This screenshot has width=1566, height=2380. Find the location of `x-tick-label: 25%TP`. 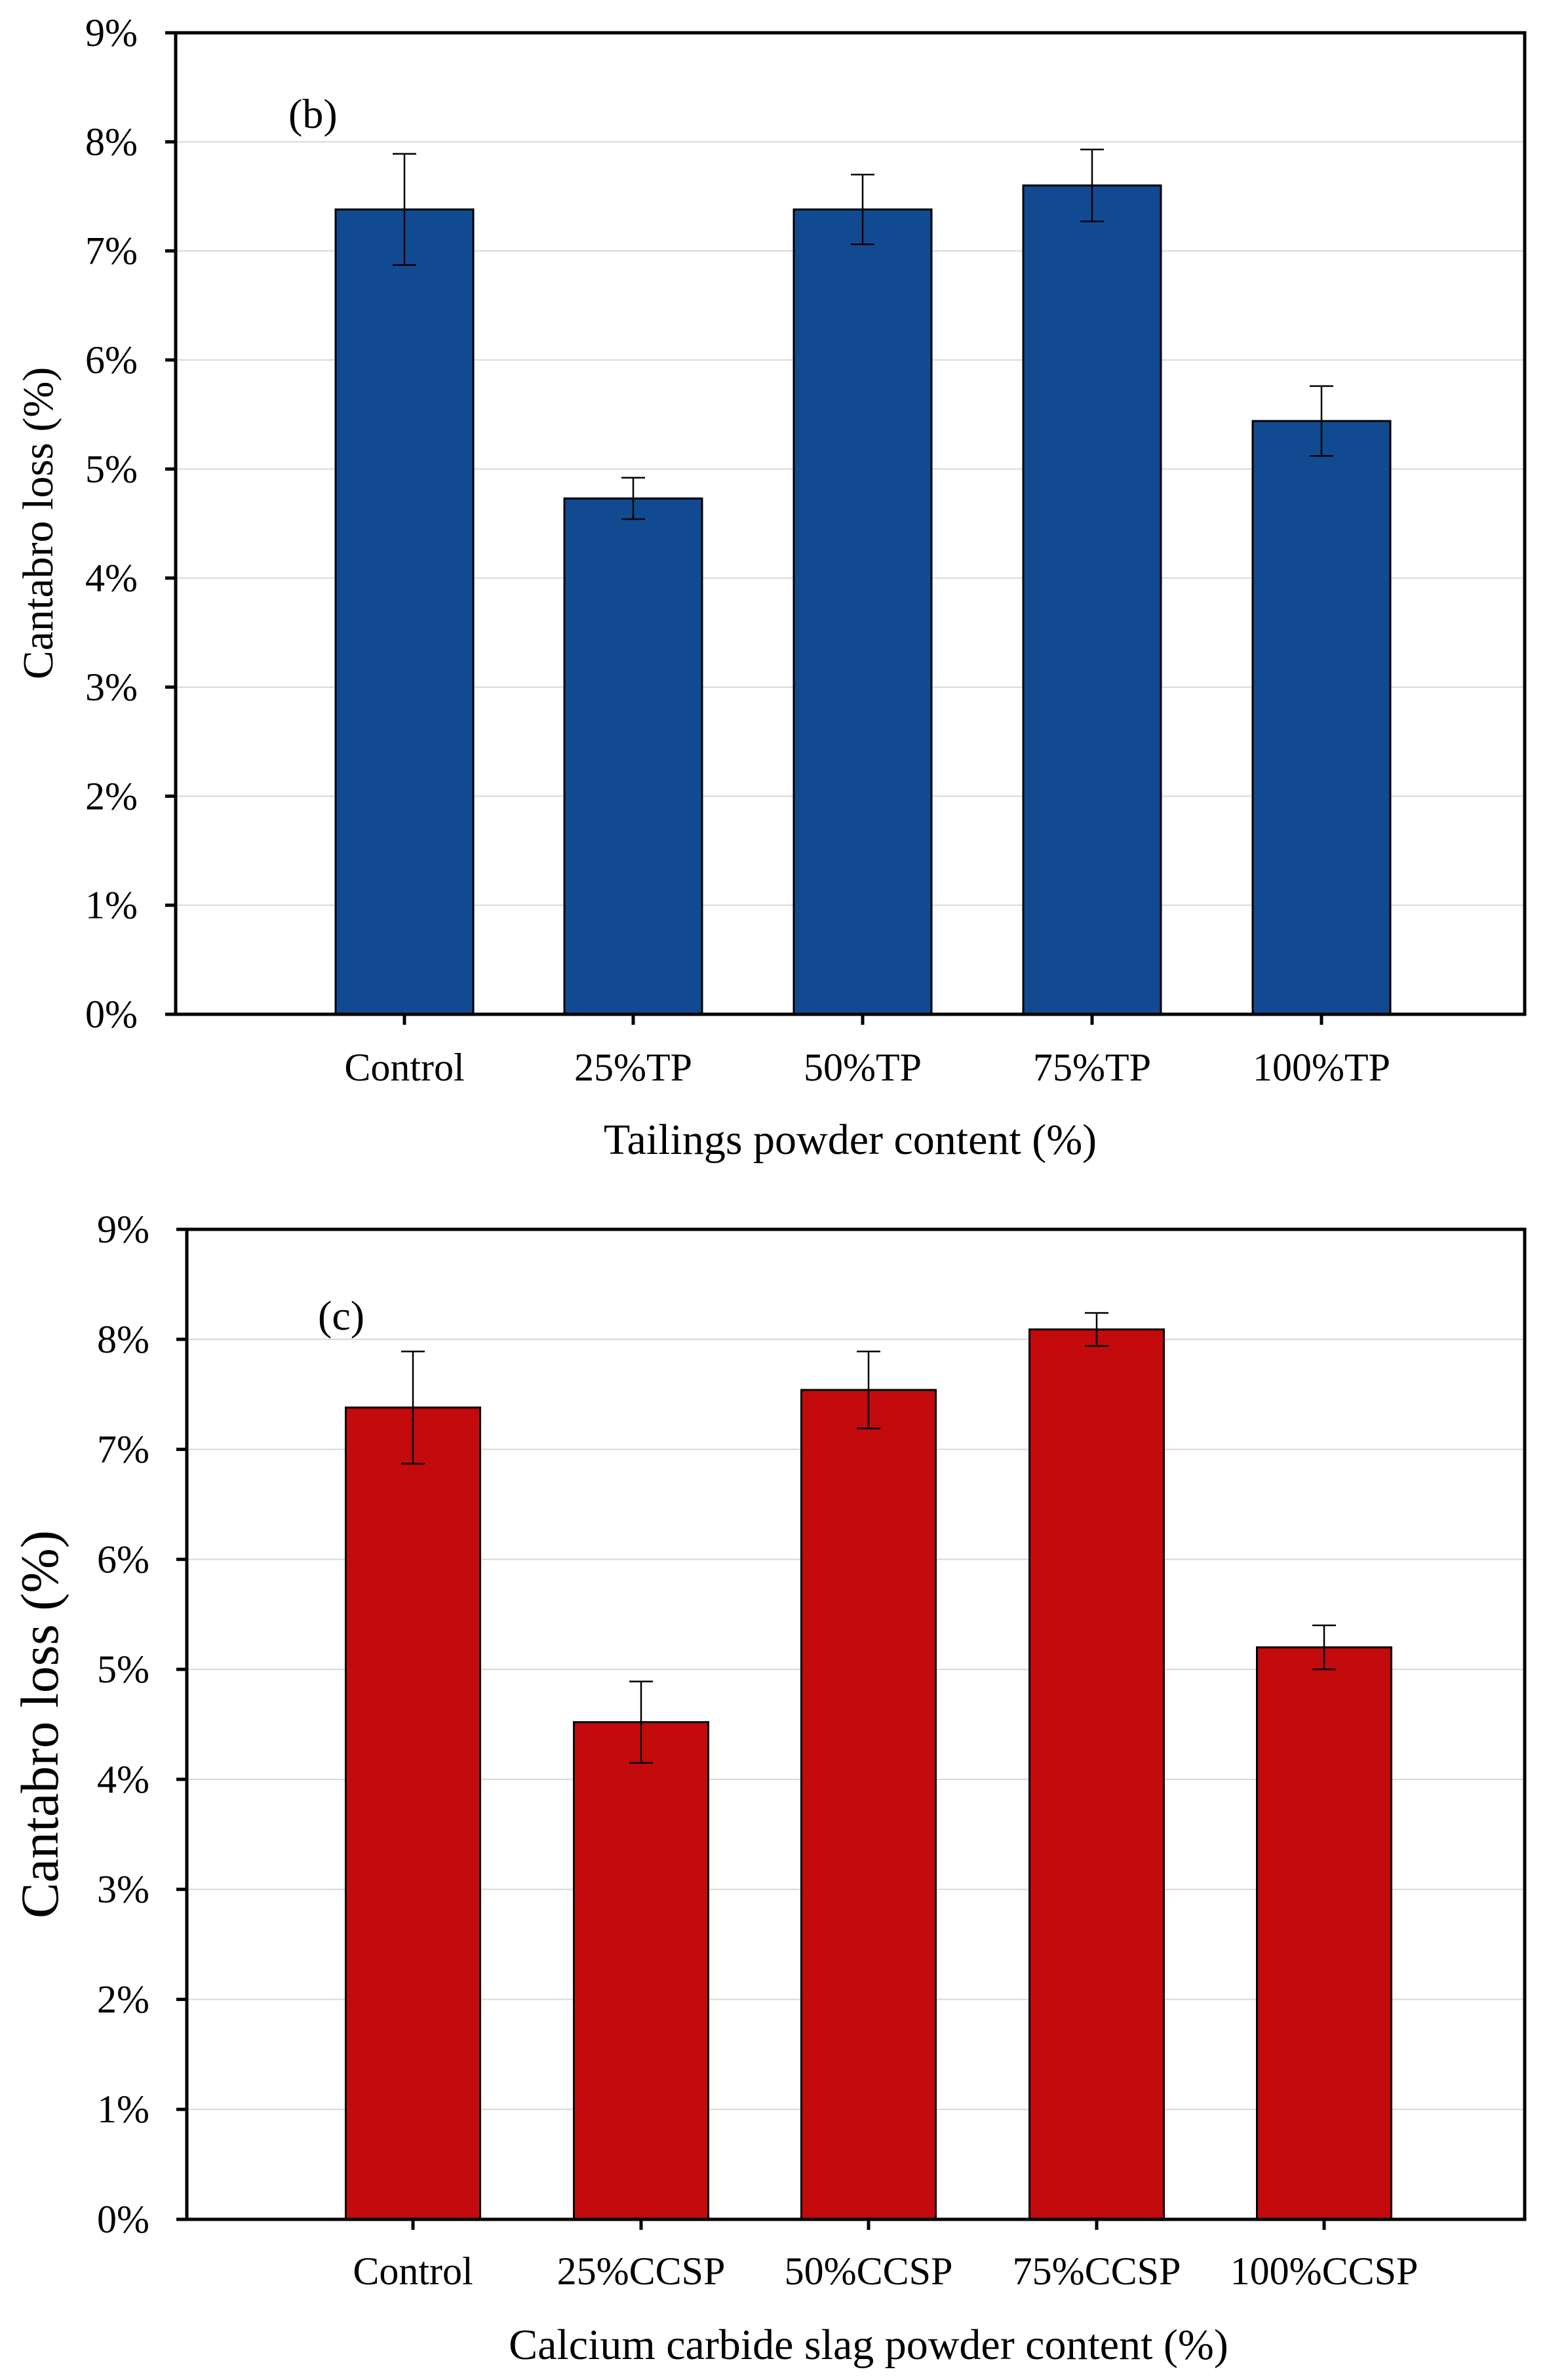

x-tick-label: 25%TP is located at coordinates (633, 1067).